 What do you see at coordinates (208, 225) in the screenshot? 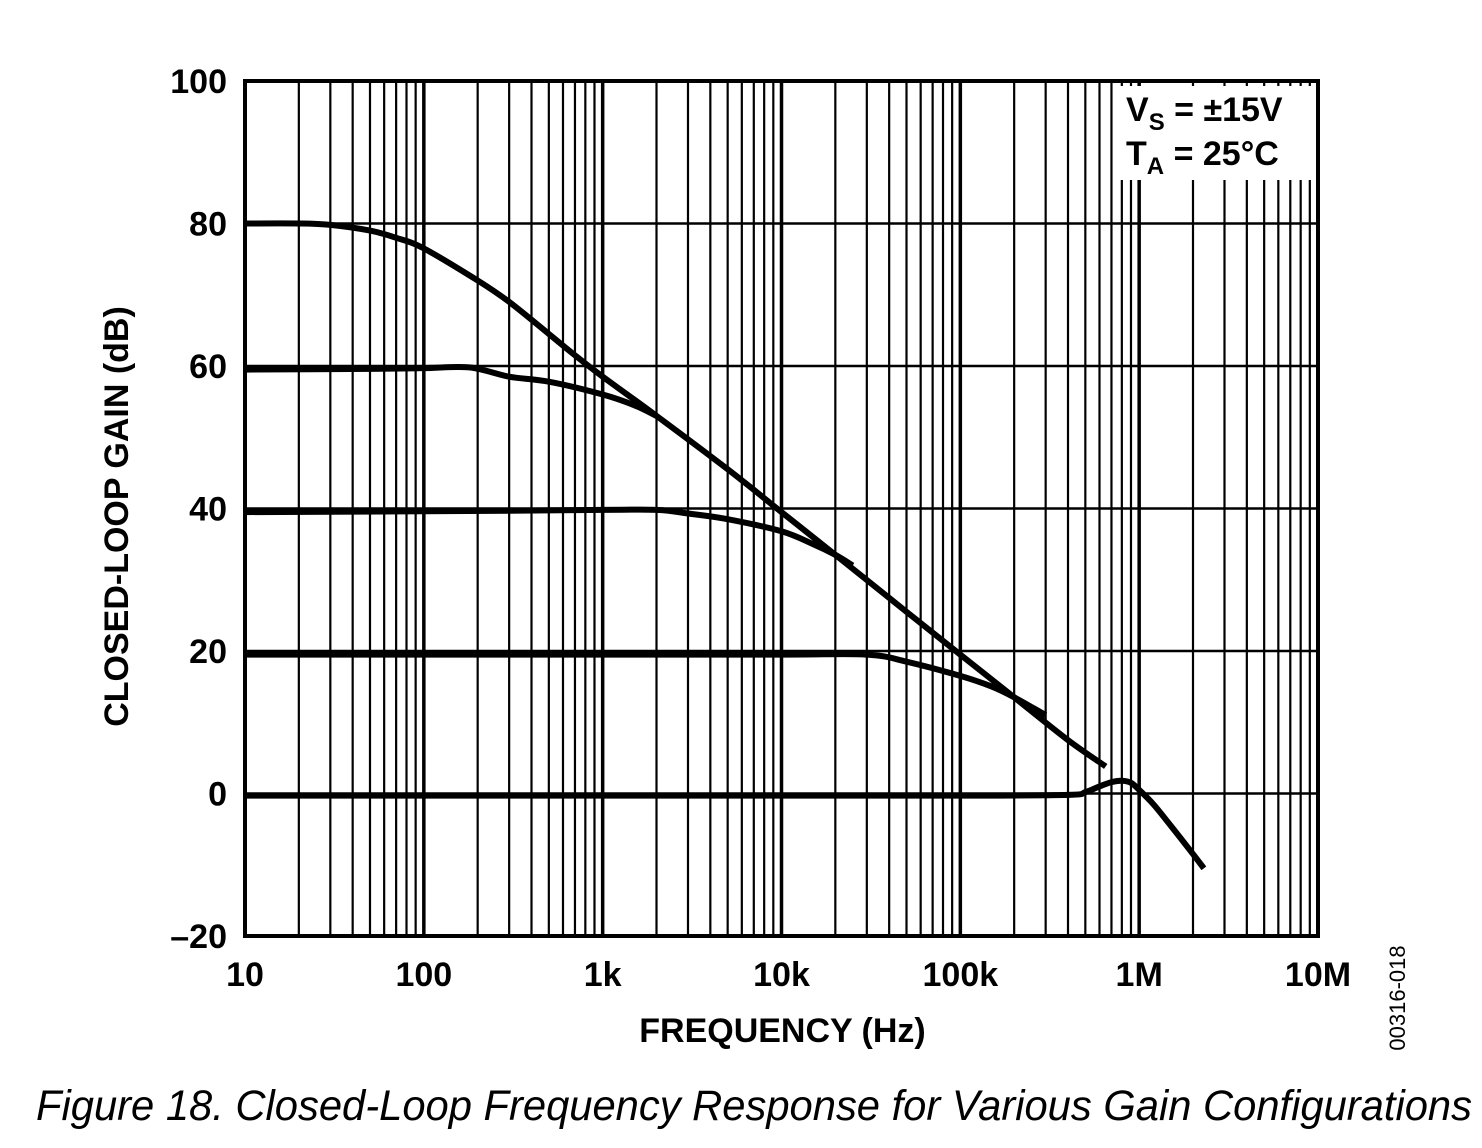
I see `y-tick-label: 80` at bounding box center [208, 225].